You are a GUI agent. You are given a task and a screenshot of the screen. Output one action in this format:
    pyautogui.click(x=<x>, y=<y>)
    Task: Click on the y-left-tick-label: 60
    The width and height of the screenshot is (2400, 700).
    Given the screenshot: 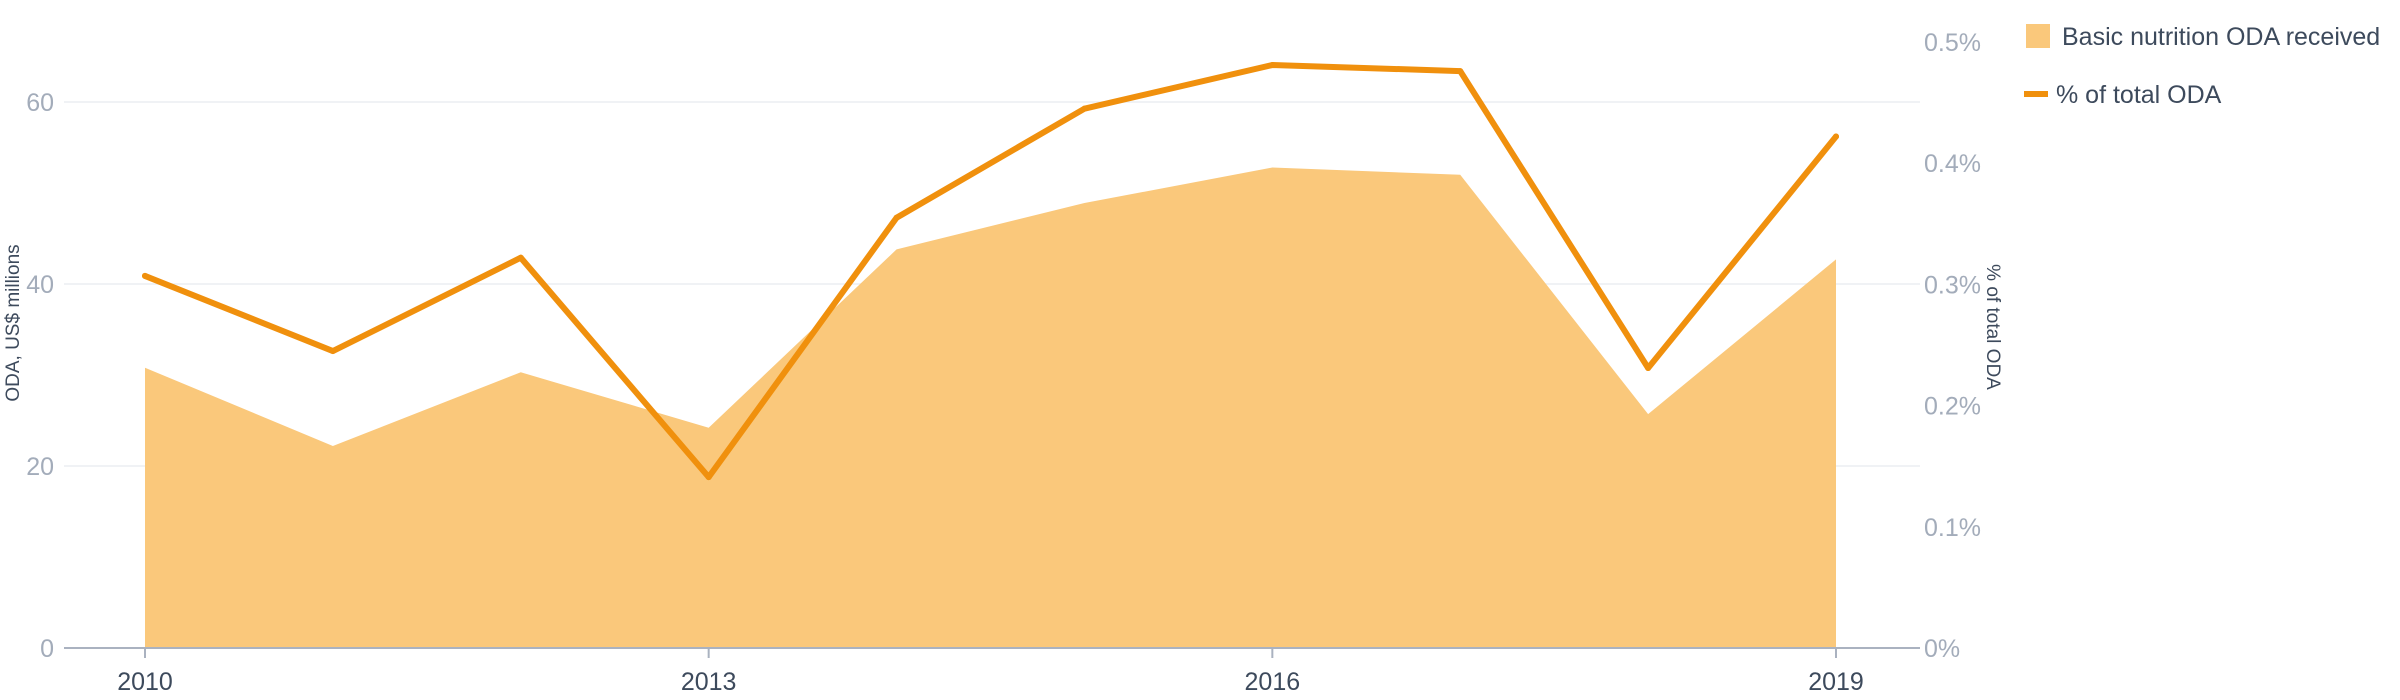 What is the action you would take?
    pyautogui.click(x=40, y=103)
    